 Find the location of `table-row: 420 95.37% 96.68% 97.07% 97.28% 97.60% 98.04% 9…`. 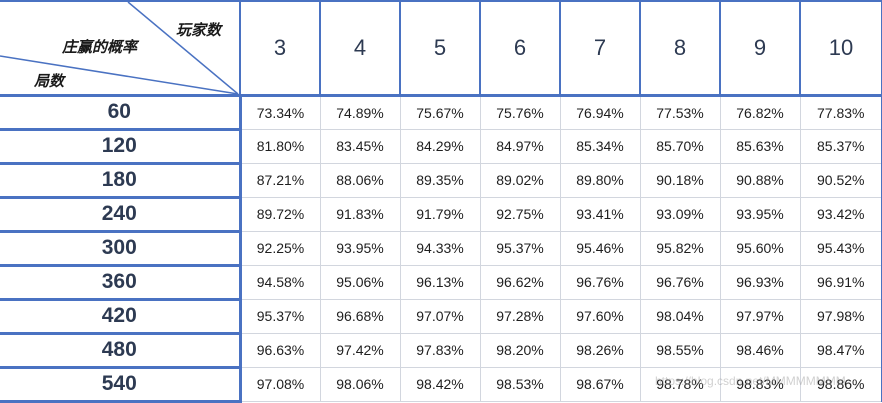

table-row: 420 95.37% 96.68% 97.07% 97.28% 97.60% 98.04% 9… is located at coordinates (441, 317).